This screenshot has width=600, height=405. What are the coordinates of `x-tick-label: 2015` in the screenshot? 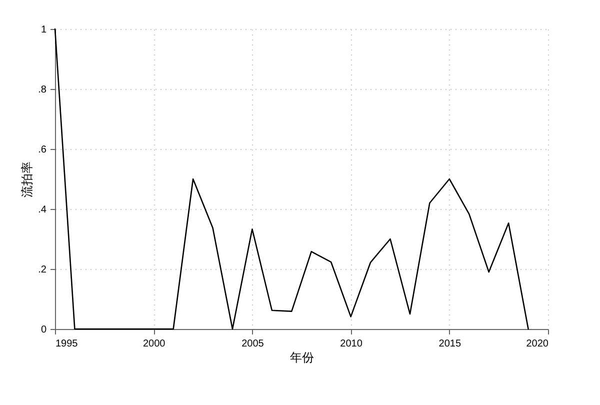 It's located at (450, 344).